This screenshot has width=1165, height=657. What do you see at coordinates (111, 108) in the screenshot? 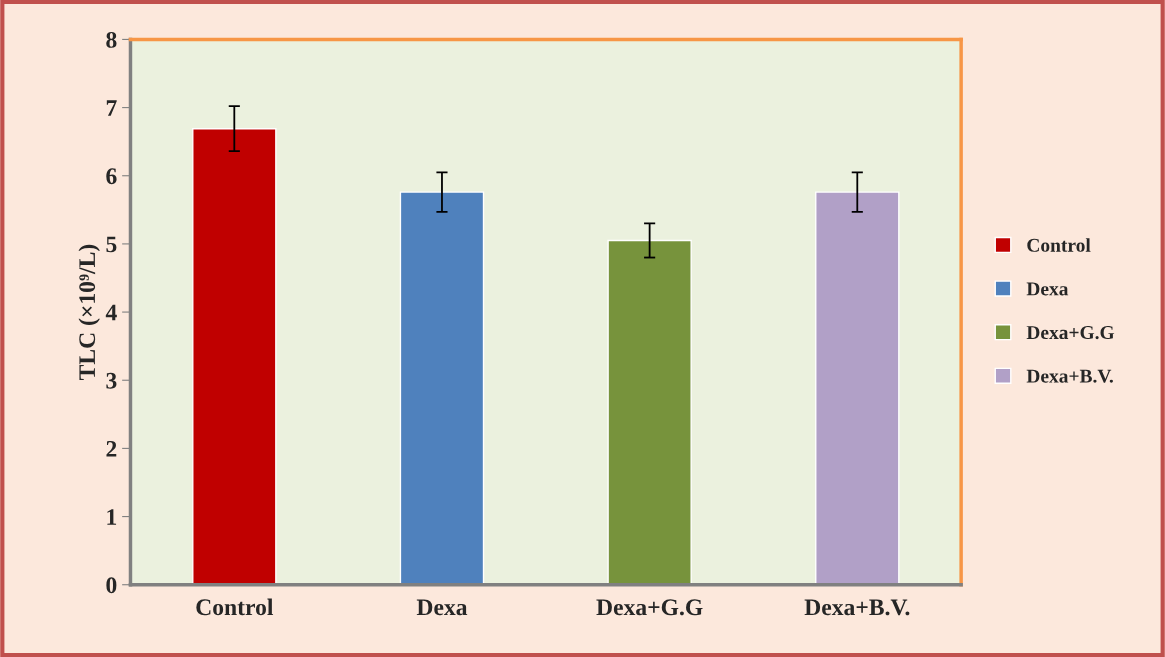
I see `y-tick-label: 7` at bounding box center [111, 108].